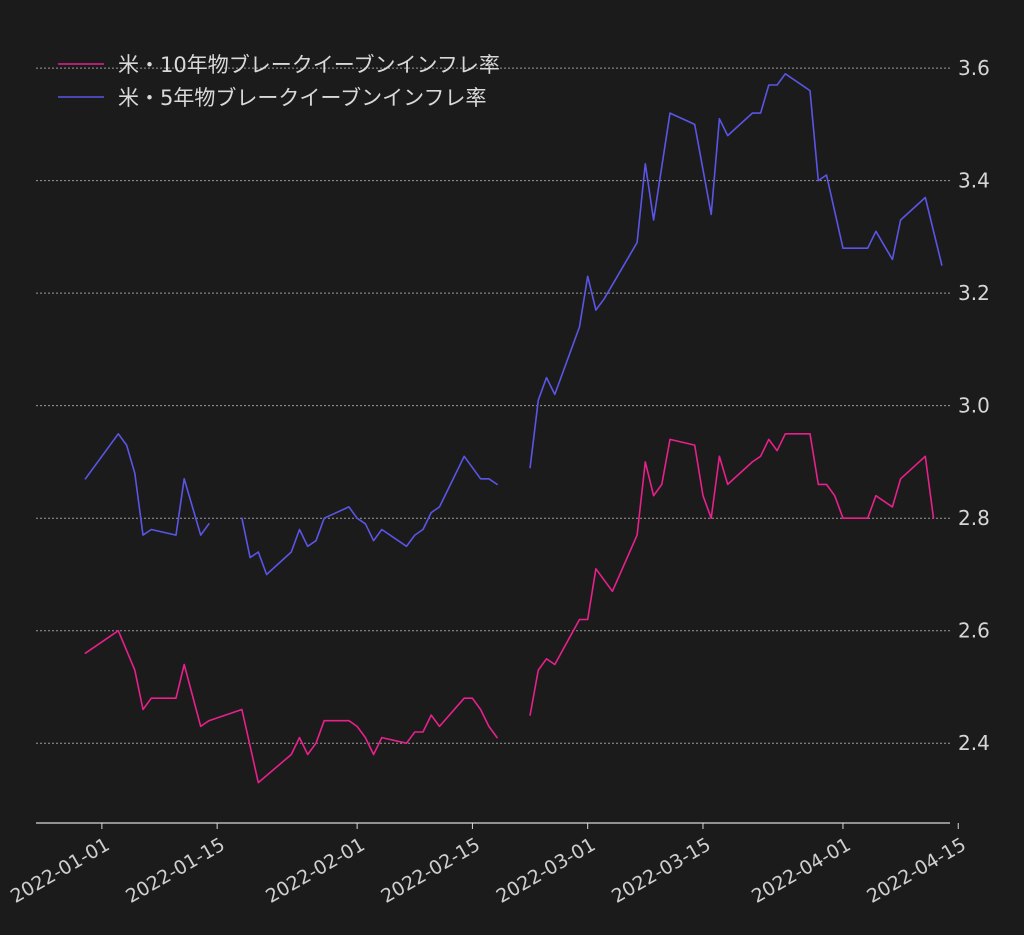 The width and height of the screenshot is (1024, 935). Describe the element at coordinates (309, 65) in the screenshot. I see `legend-label-10y: 米・10年物ブレークイーブンインフレ率` at that location.